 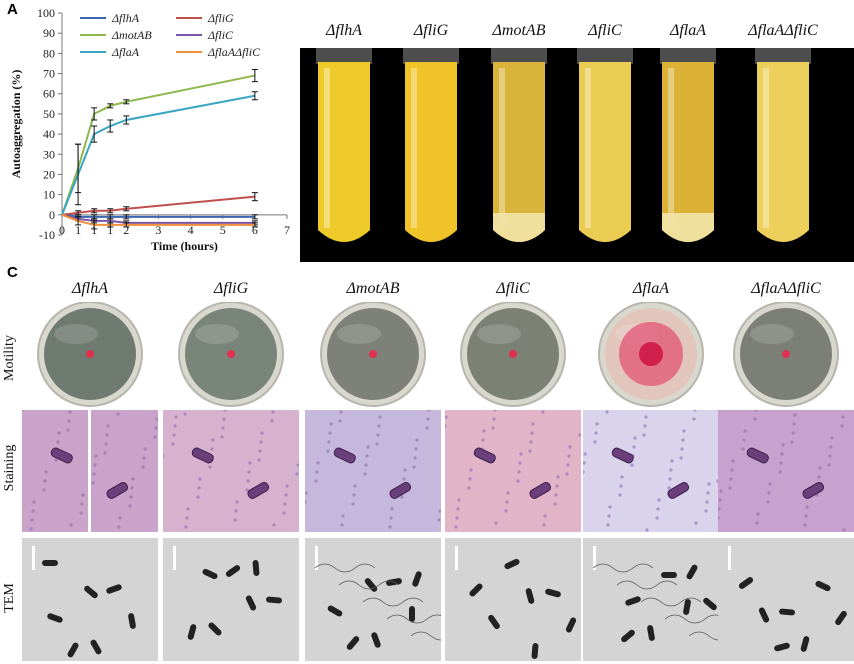 What do you see at coordinates (12, 272) in the screenshot?
I see `panel-c-letter: C` at bounding box center [12, 272].